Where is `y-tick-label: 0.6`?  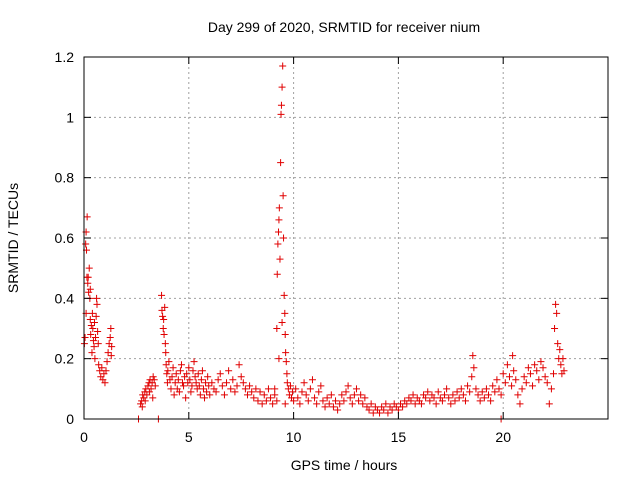
y-tick-label: 0.6 is located at coordinates (65, 238).